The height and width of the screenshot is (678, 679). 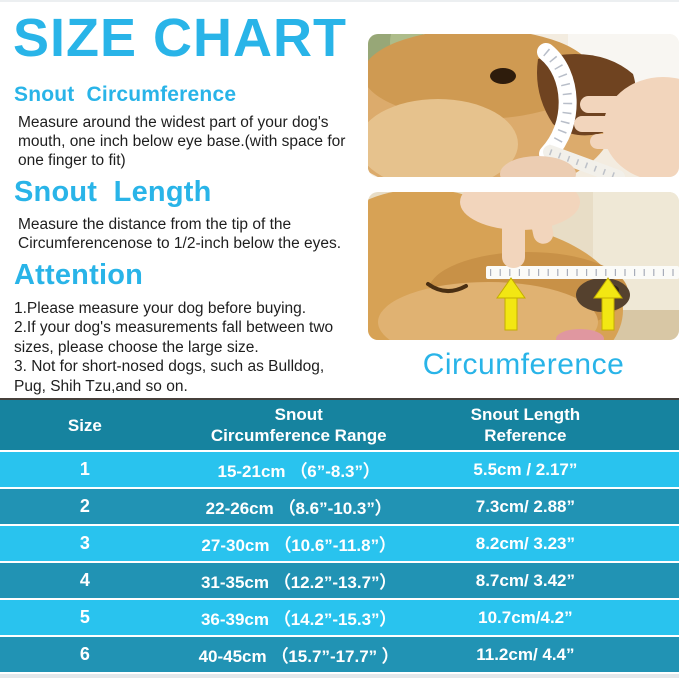 I want to click on table-row-size-2: 2 22-26cm （8.6”-10.3”） 7.3cm/ 2.88”, so click(x=339, y=506).